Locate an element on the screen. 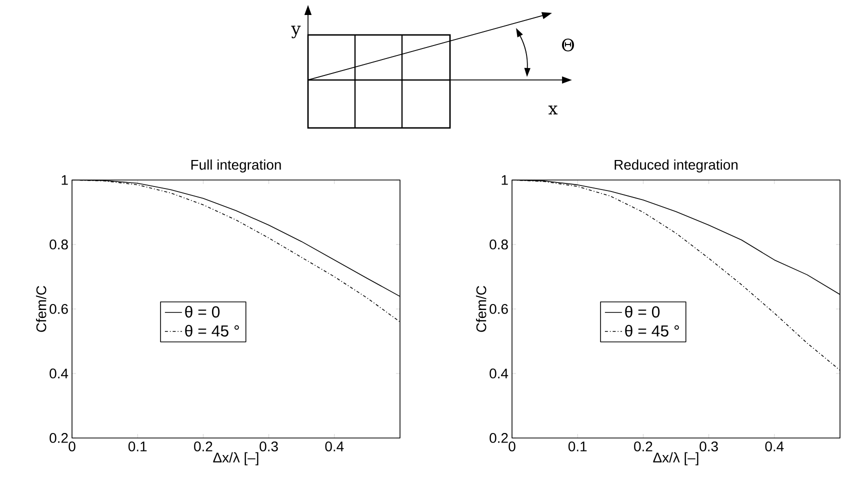 Image resolution: width=845 pixels, height=492 pixels. text: Θ is located at coordinates (568, 45).